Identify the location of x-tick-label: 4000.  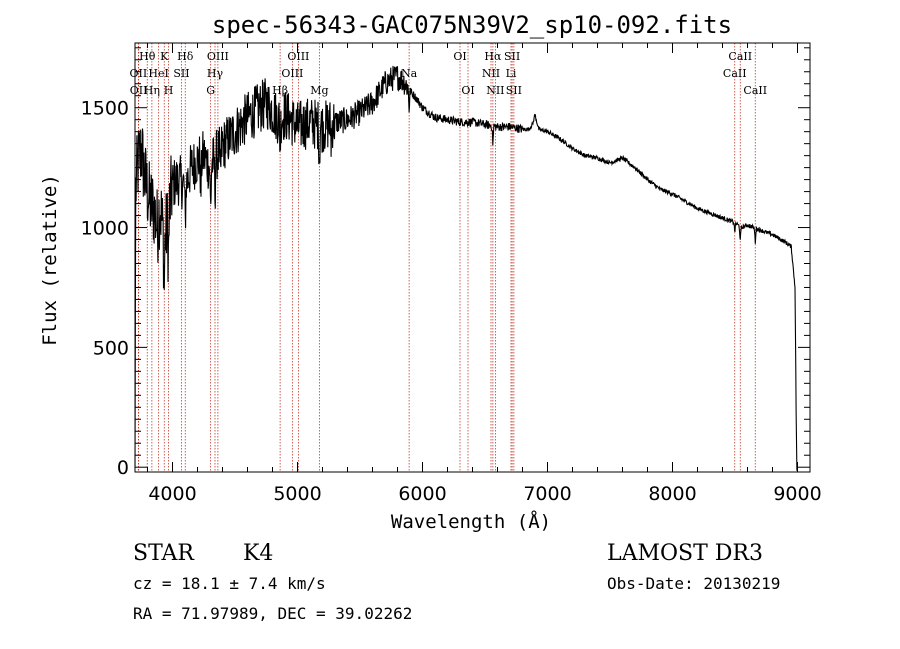
(172, 494).